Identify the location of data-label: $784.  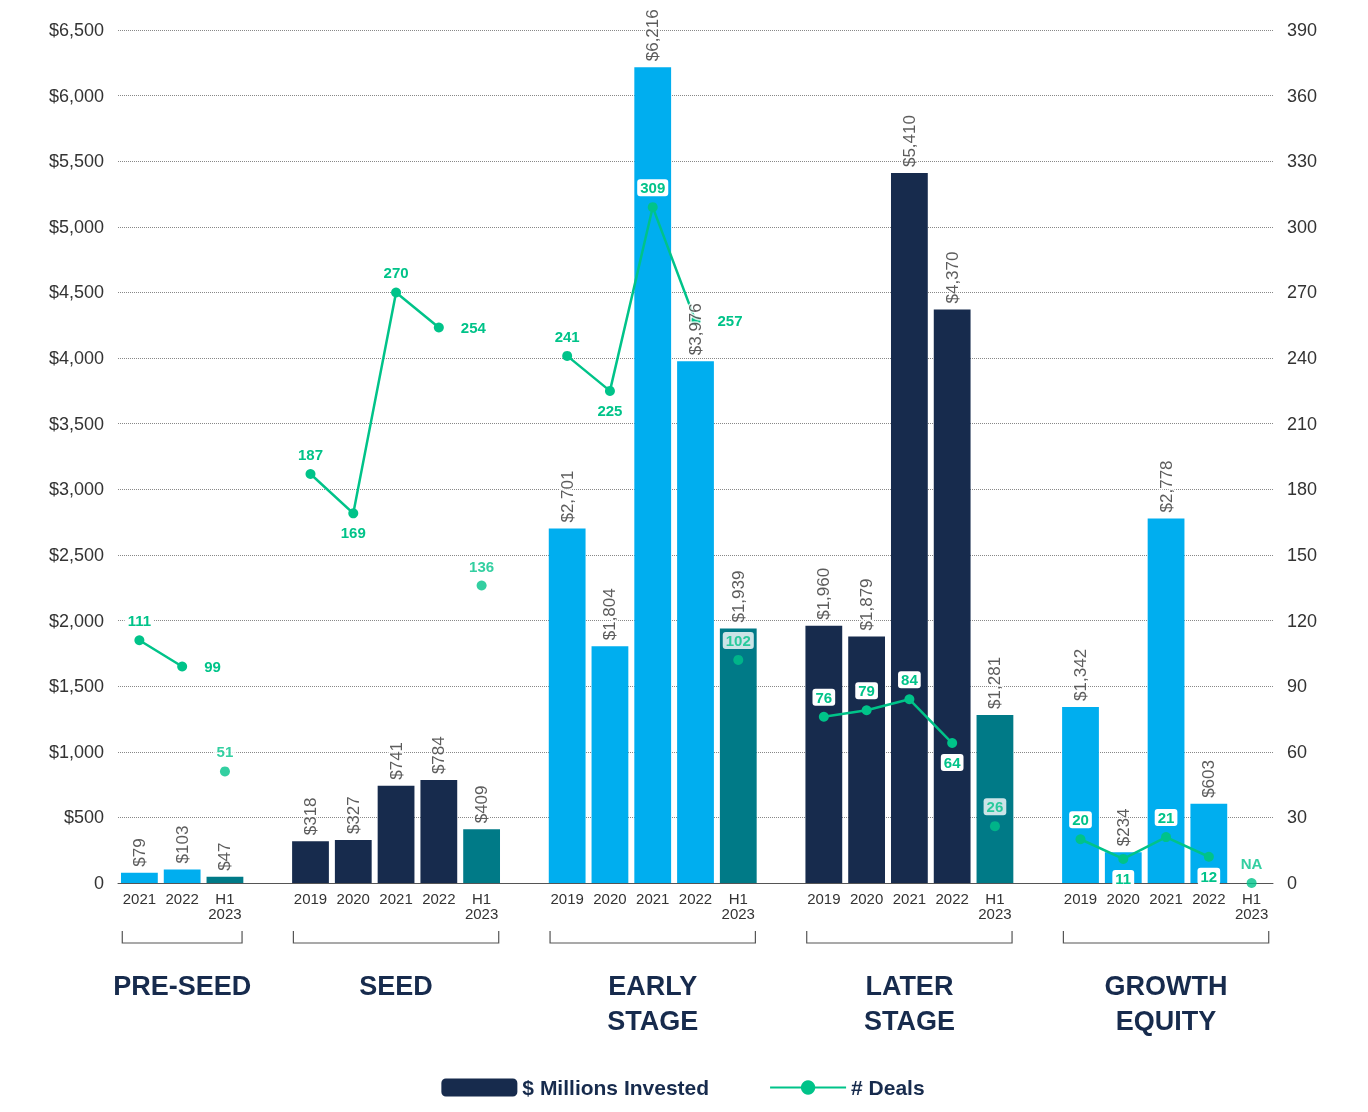
(439, 755).